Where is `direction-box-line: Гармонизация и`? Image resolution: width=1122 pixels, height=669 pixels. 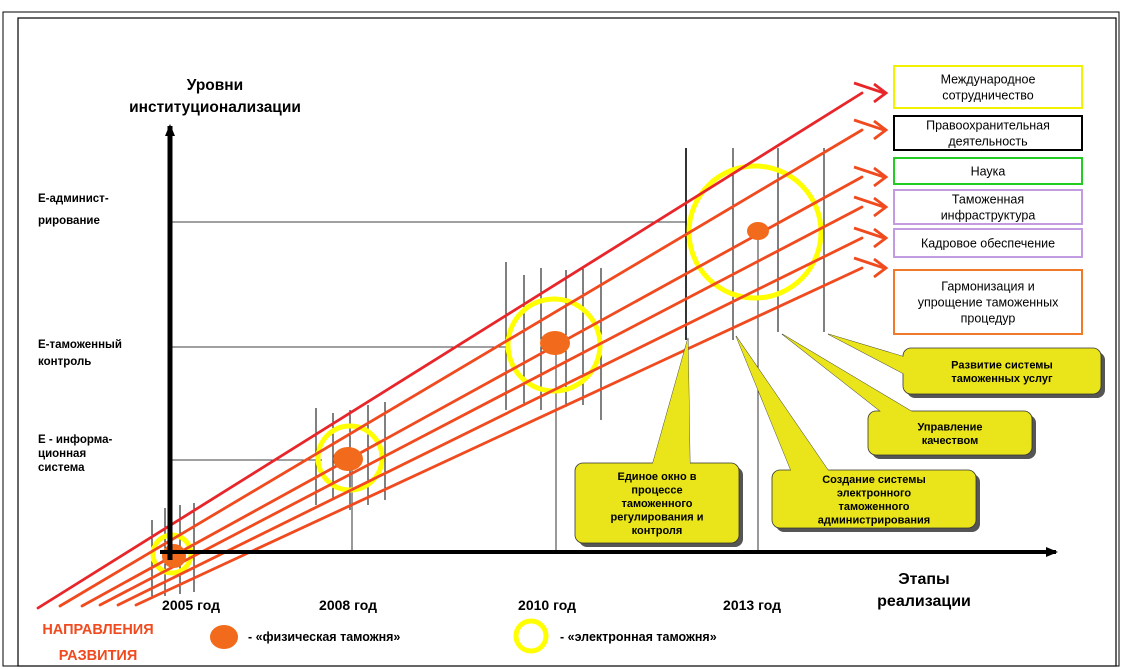
direction-box-line: Гармонизация и is located at coordinates (987, 287).